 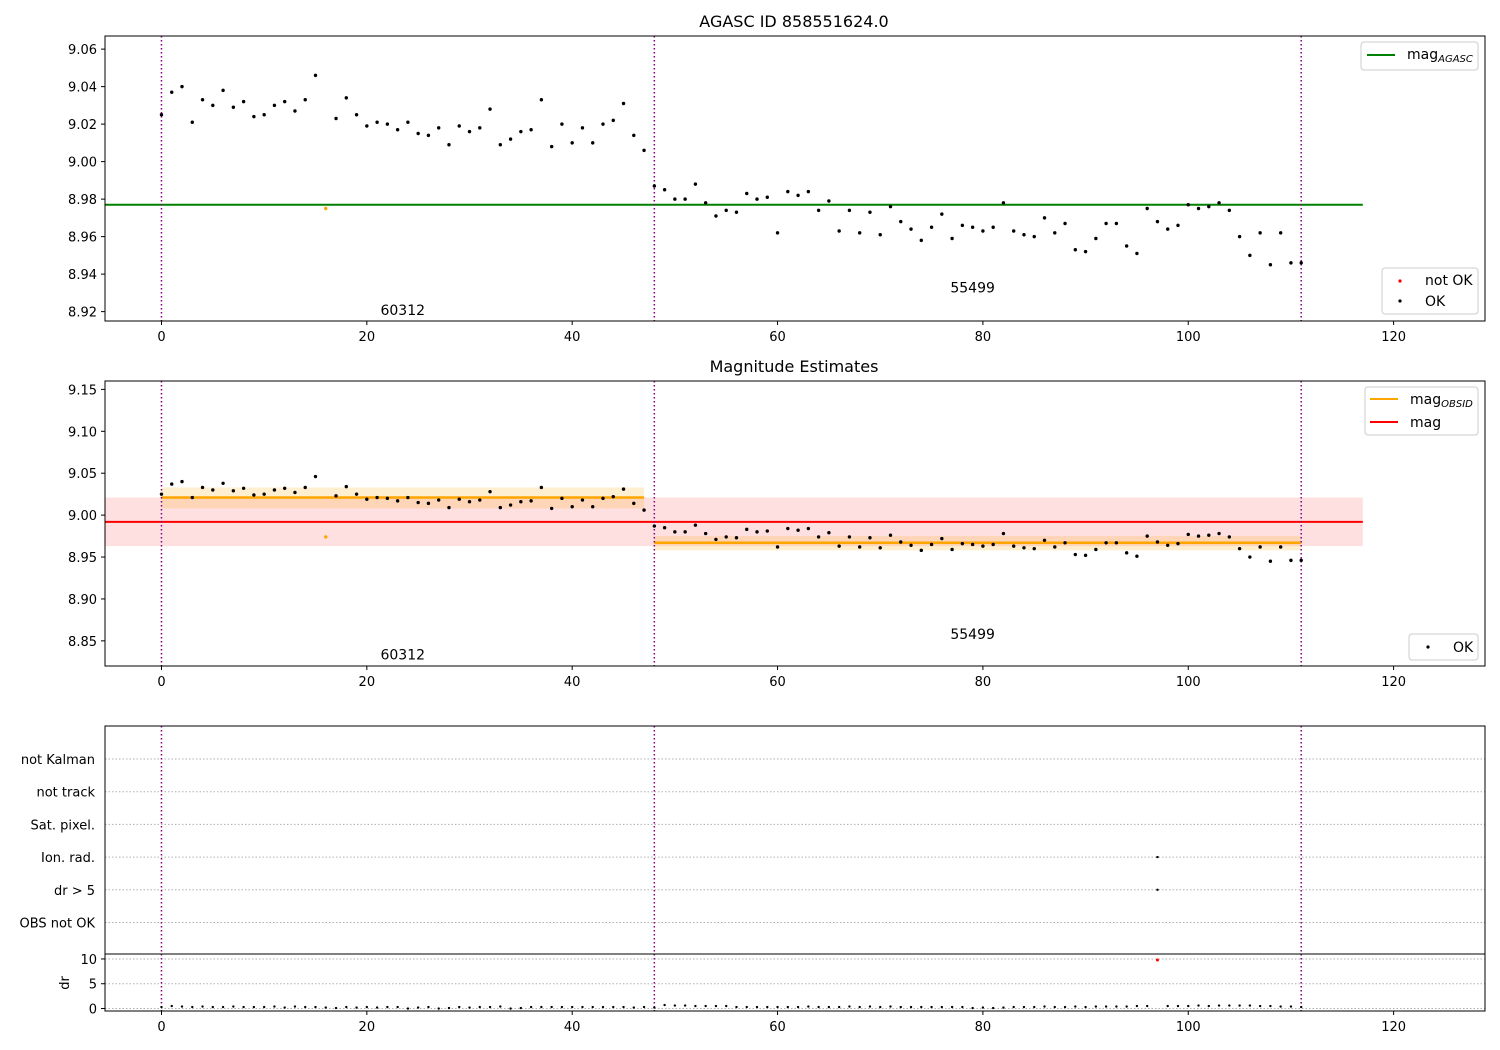 I want to click on x-tick-label: 40, so click(x=572, y=337).